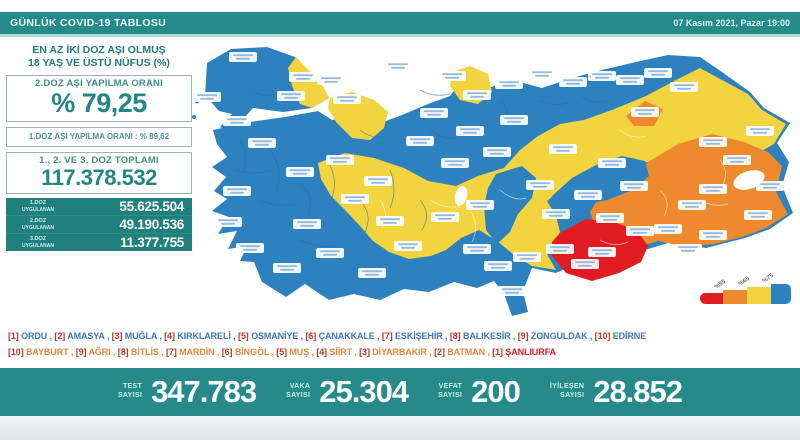  I want to click on province-name: BİNGÖL, so click(252, 352).